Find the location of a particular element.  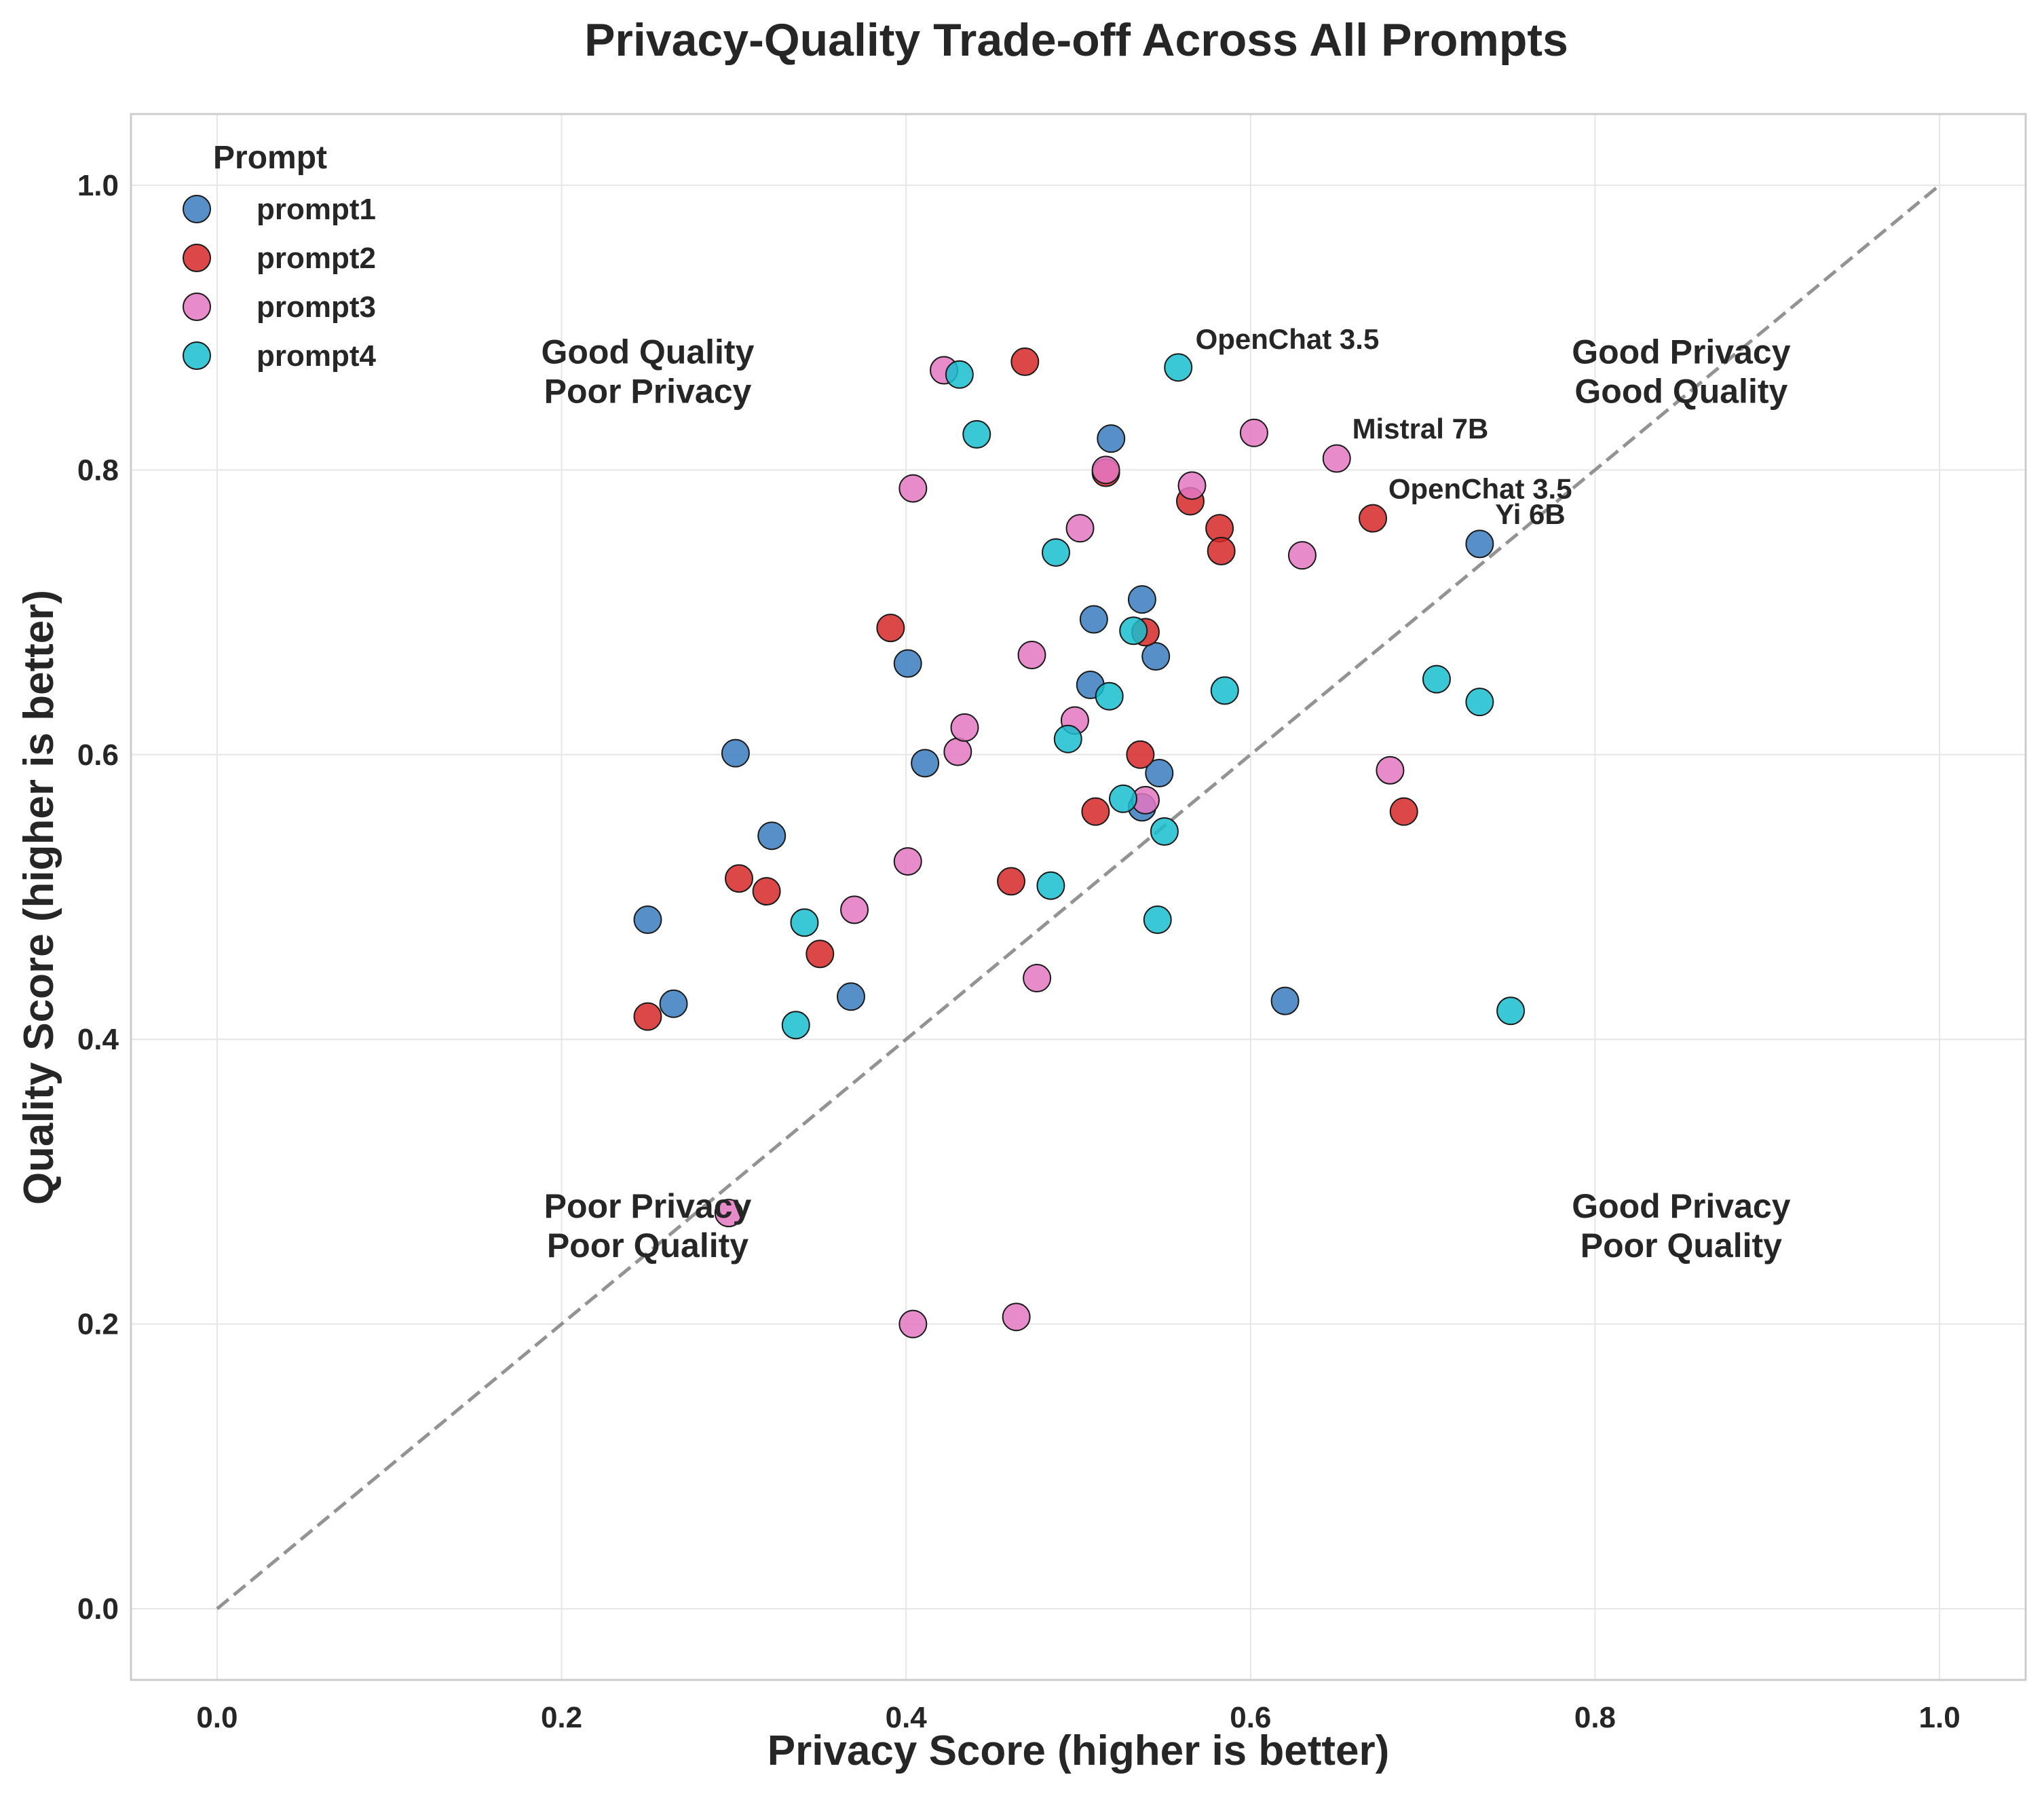

y-tick-label: 0.8 is located at coordinates (98, 470).